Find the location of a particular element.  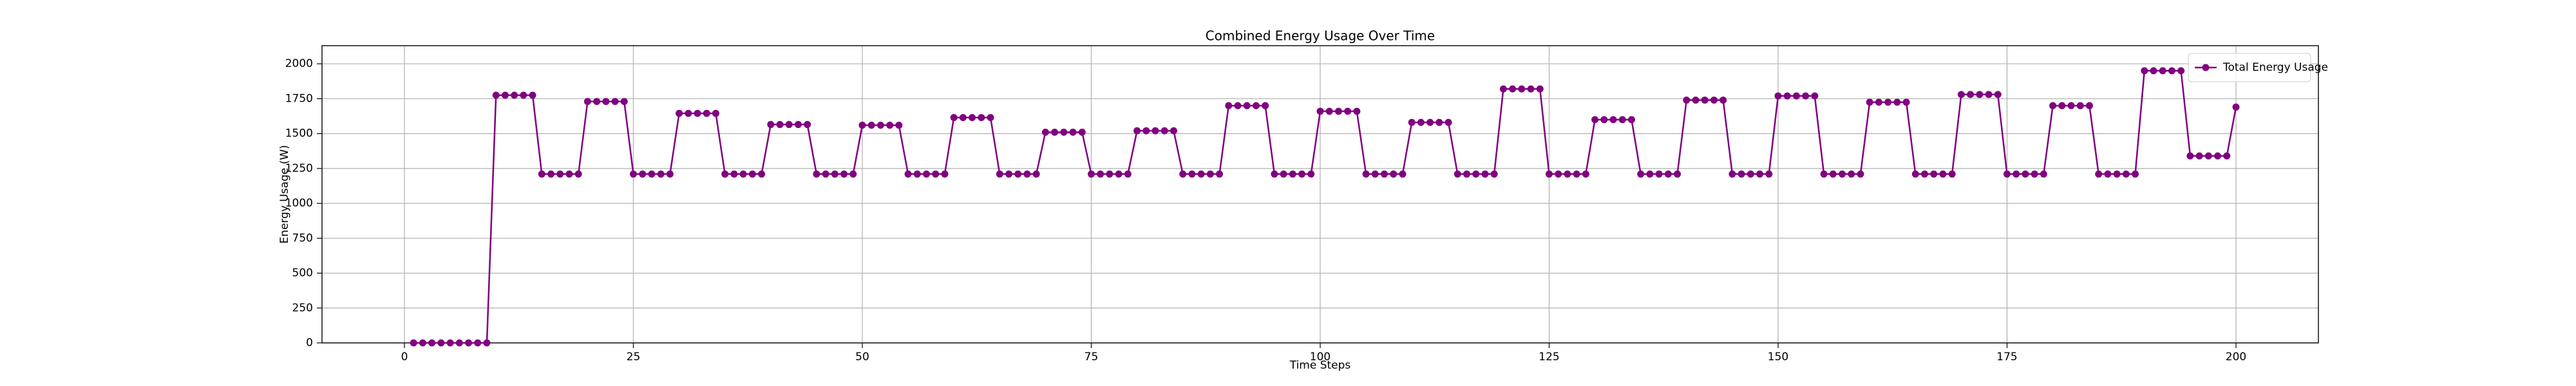

y-tick-label: 1250 is located at coordinates (299, 168).